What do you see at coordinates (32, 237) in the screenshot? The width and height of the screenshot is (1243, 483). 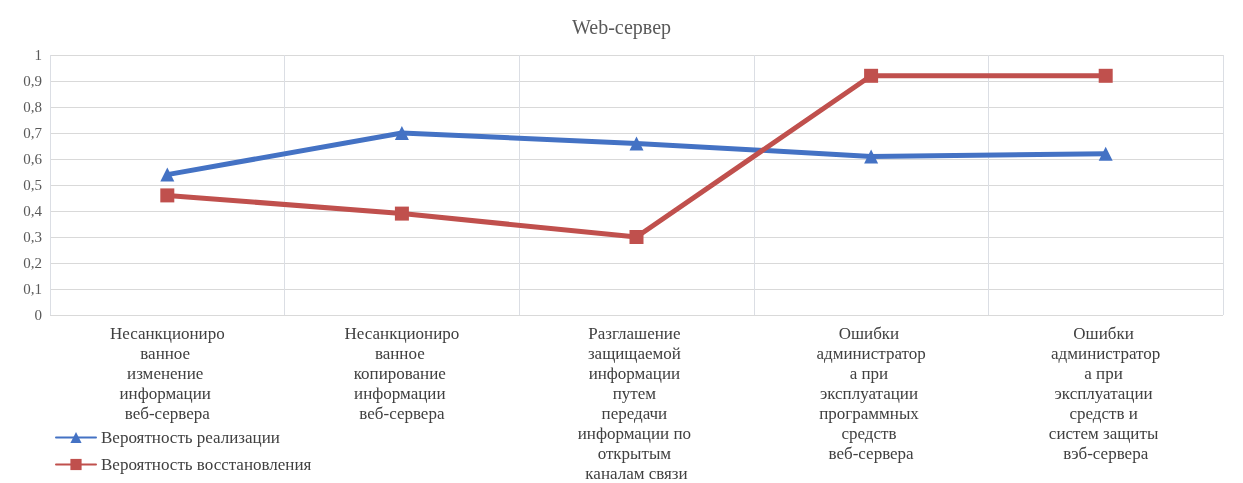 I see `y-tick-label: 0,3` at bounding box center [32, 237].